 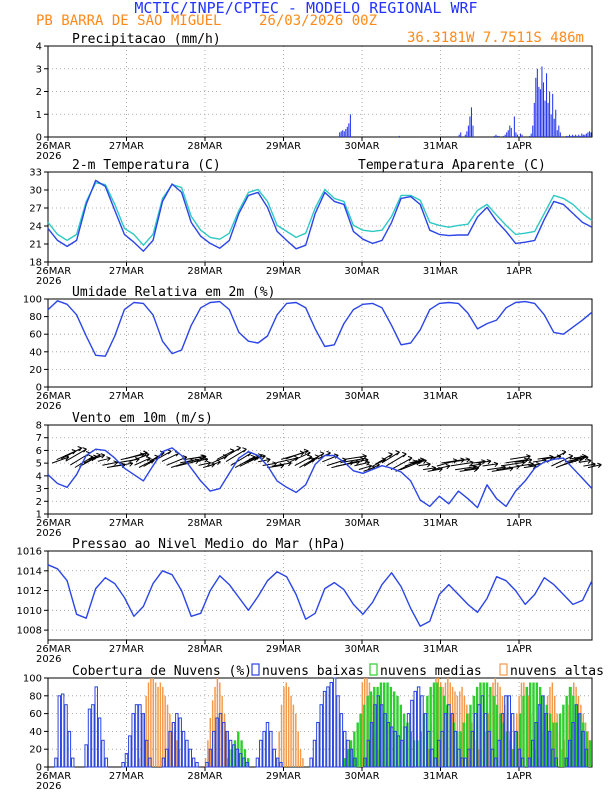 What do you see at coordinates (35, 263) in the screenshot?
I see `y-tick-label: 18` at bounding box center [35, 263].